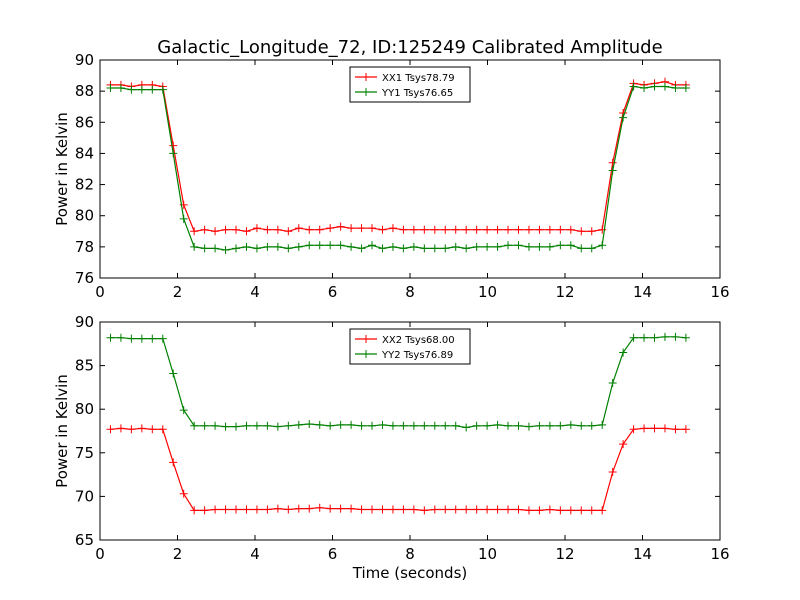  What do you see at coordinates (178, 554) in the screenshot?
I see `x-tick-label: 2` at bounding box center [178, 554].